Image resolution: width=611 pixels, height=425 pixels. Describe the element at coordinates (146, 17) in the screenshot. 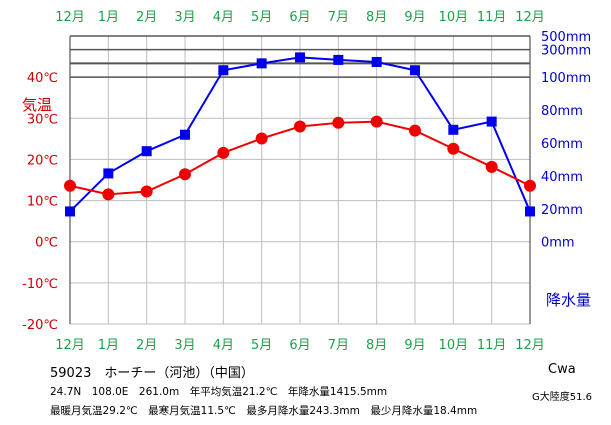

I see `month-label-top: 2月` at that location.